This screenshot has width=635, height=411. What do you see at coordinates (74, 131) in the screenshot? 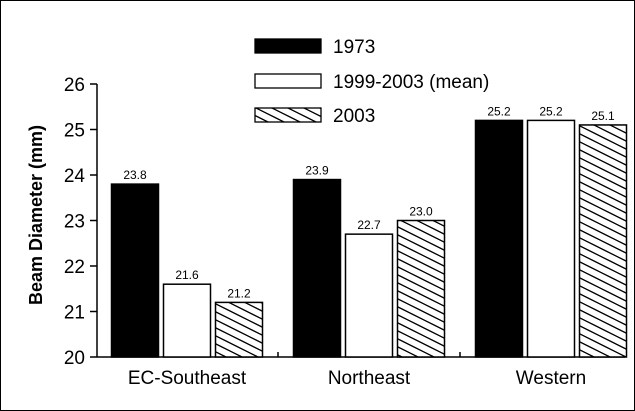
I see `y-tick-label: 25` at bounding box center [74, 131].